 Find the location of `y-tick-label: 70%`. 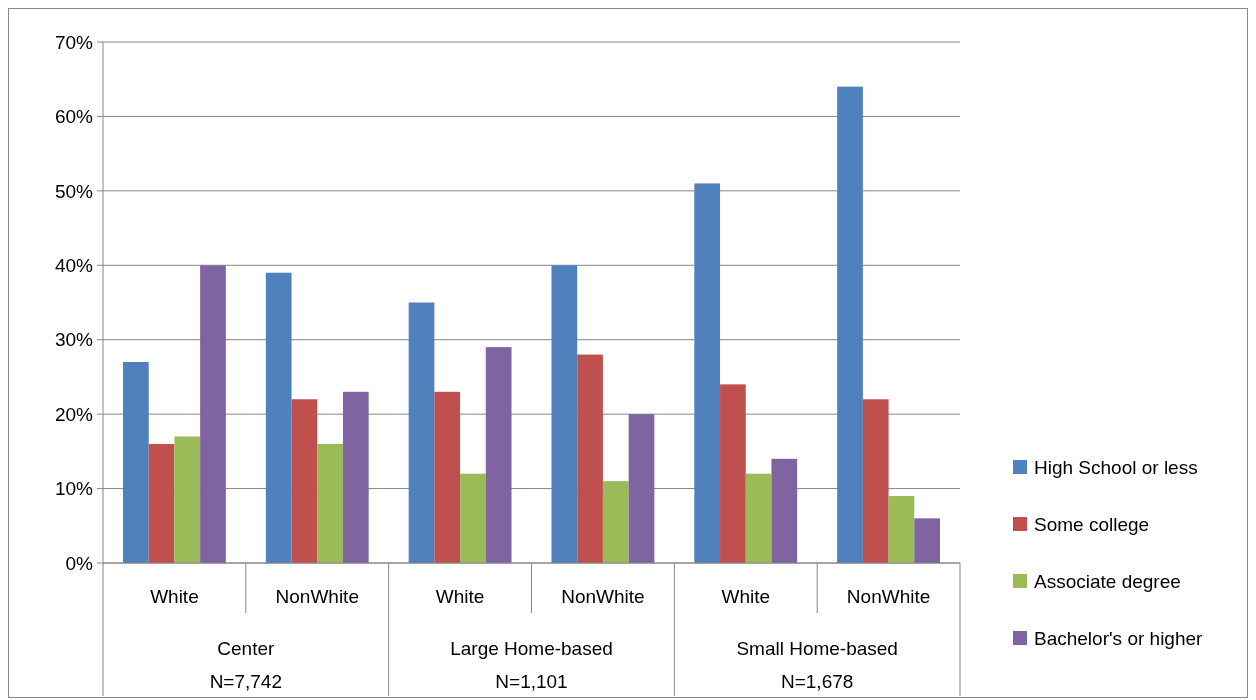

y-tick-label: 70% is located at coordinates (74, 42).